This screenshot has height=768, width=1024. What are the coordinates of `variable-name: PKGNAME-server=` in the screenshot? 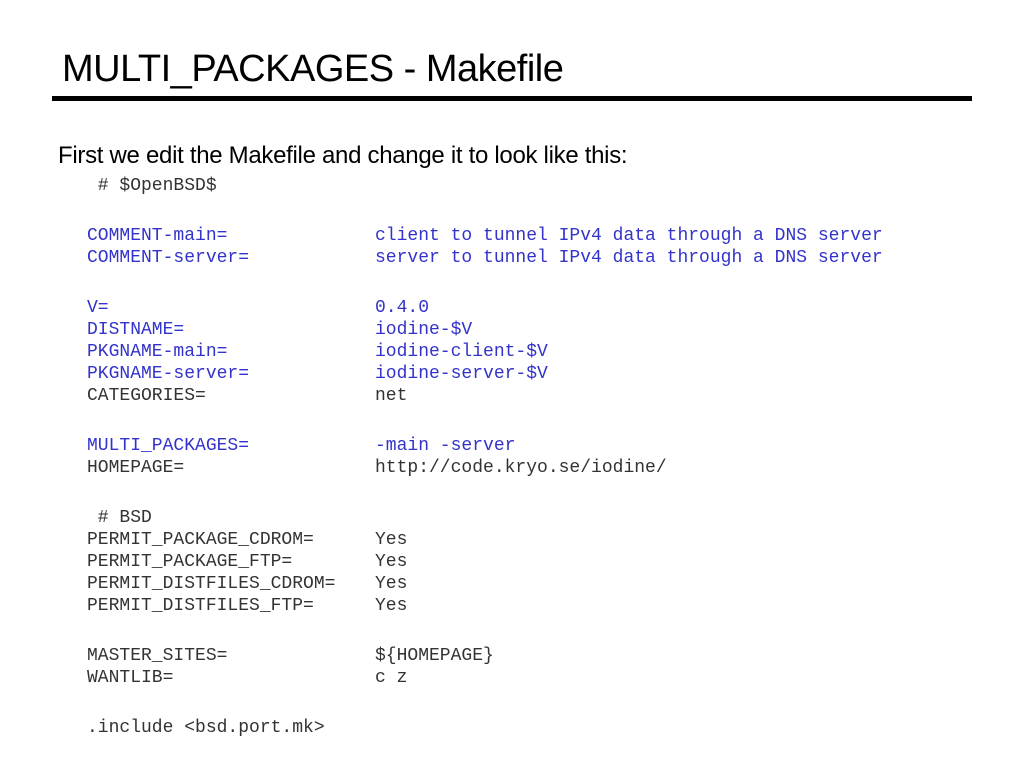 It's located at (168, 374).